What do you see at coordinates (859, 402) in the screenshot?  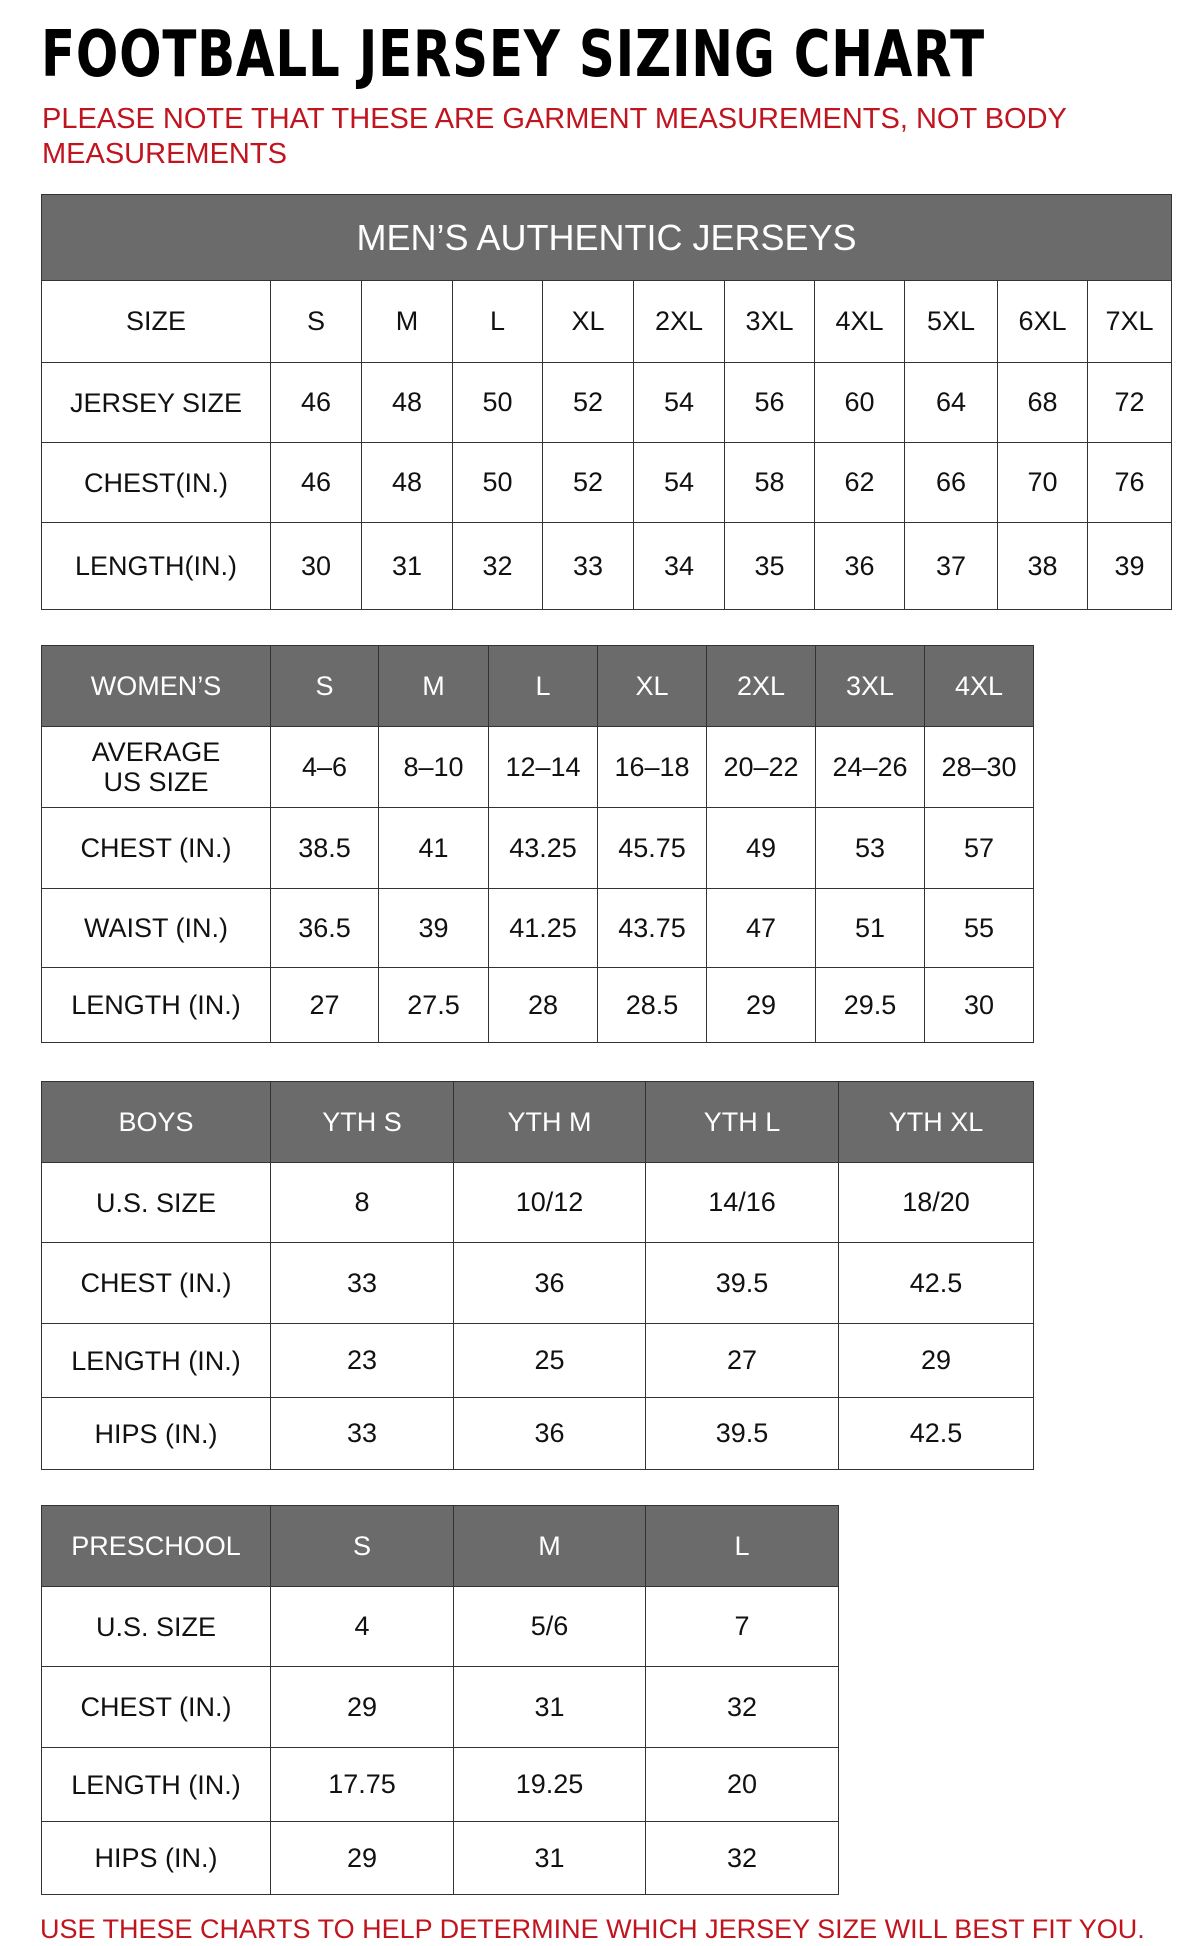 I see `value-cell: 60` at bounding box center [859, 402].